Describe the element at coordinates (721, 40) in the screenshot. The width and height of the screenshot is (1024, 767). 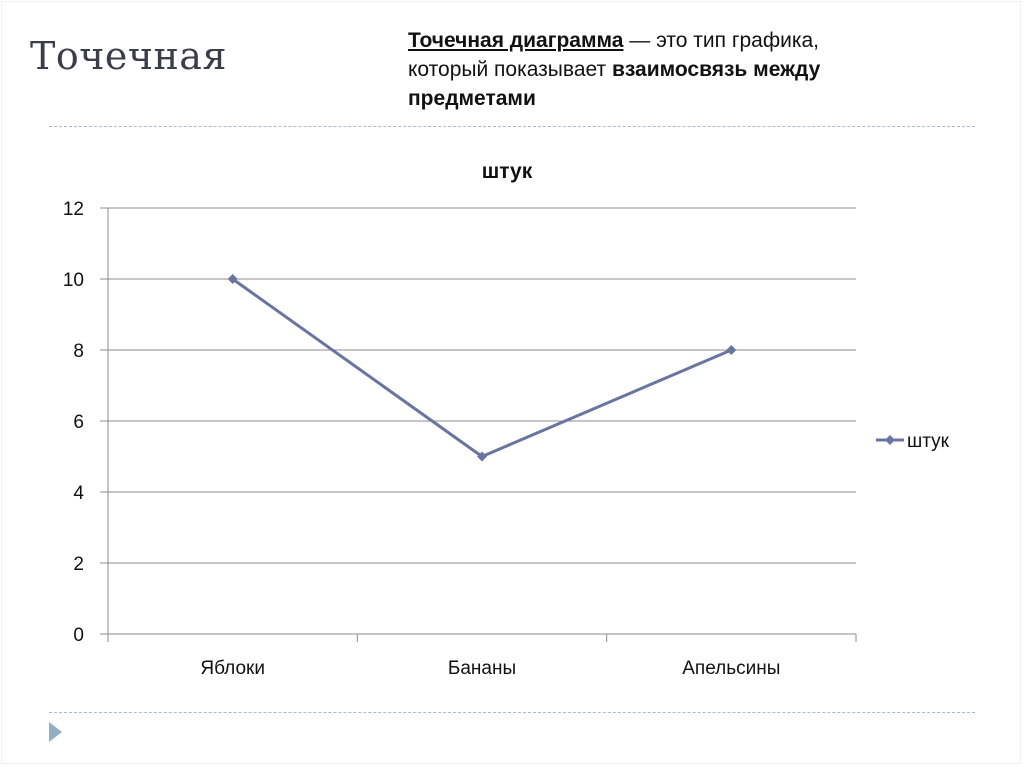
I see `description-part1: — это тип графика,` at that location.